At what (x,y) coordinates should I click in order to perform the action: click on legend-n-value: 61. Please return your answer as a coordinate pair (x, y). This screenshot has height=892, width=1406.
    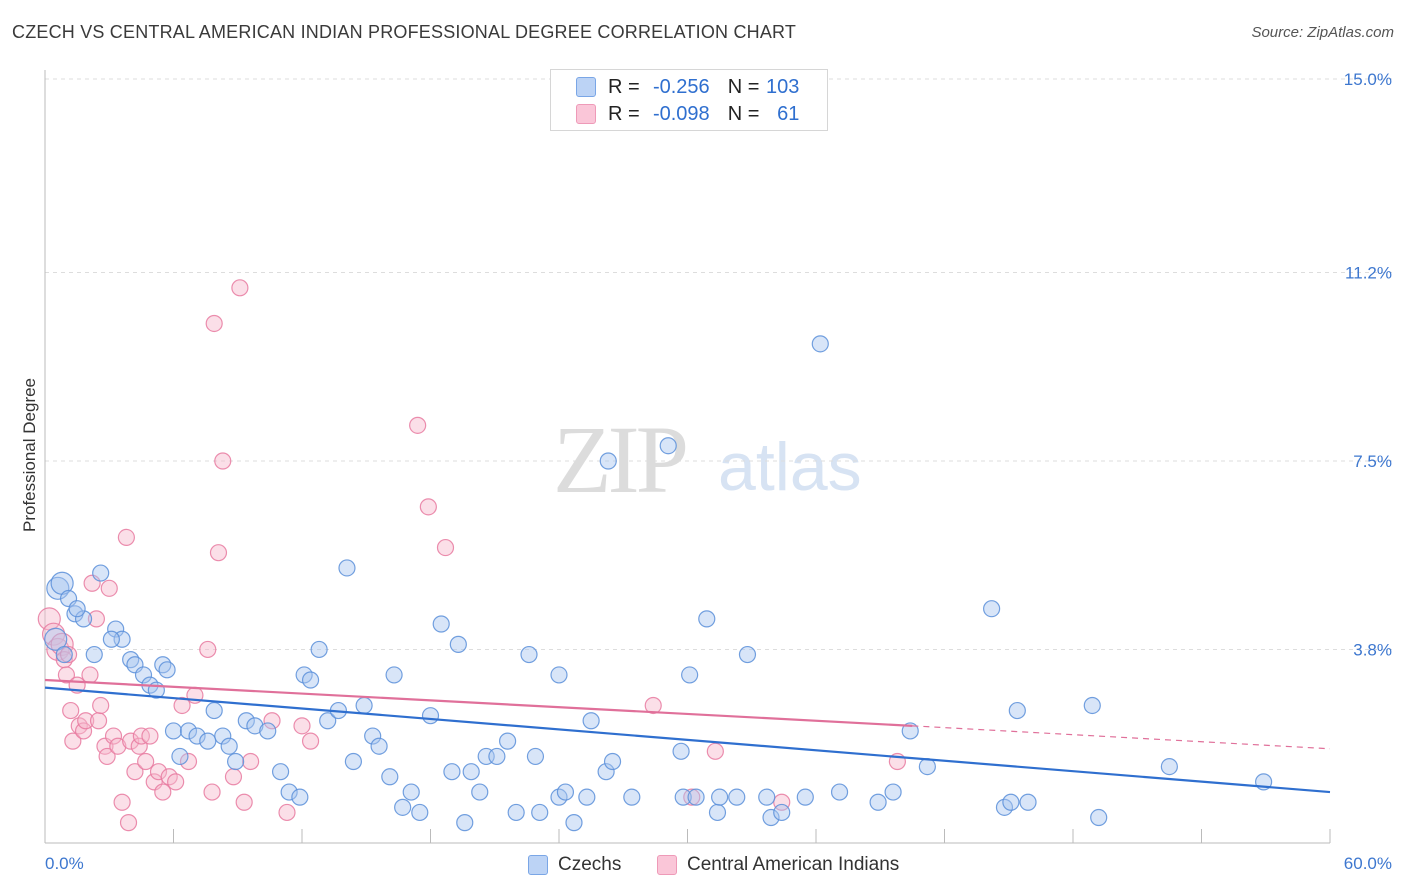
    Looking at the image, I should click on (788, 113).